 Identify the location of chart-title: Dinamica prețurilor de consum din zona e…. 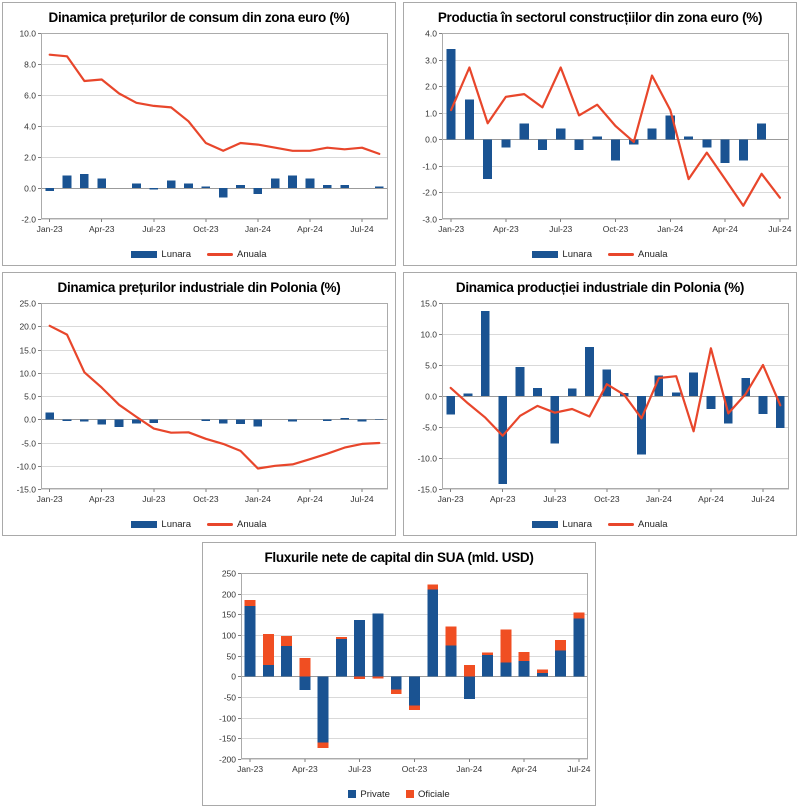
(199, 17).